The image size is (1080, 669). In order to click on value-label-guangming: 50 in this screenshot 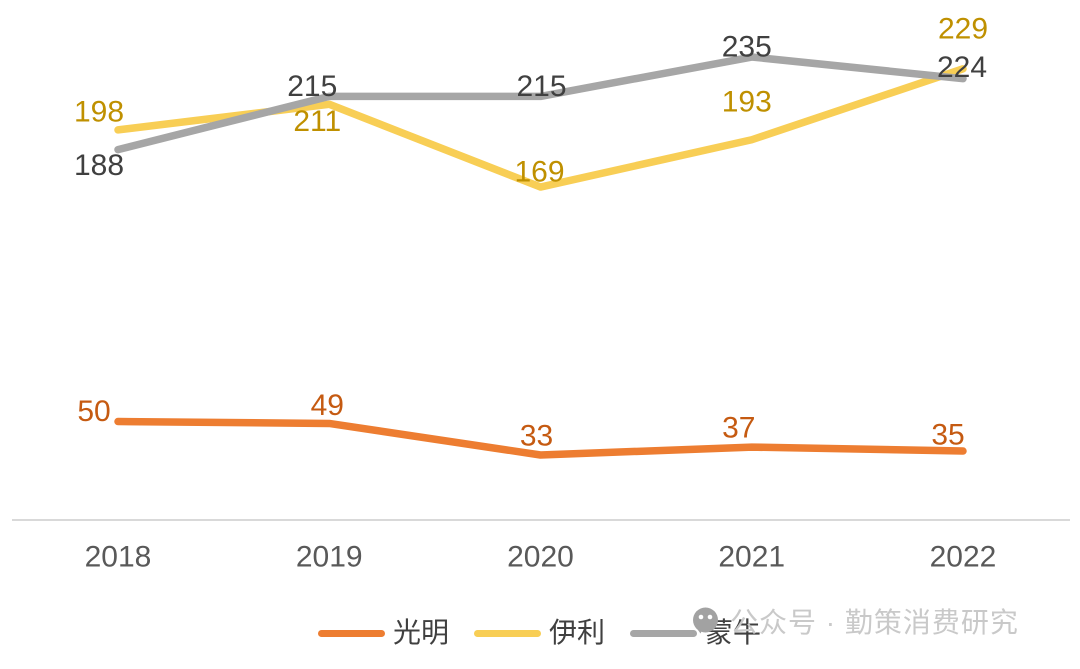, I will do `click(93, 411)`.